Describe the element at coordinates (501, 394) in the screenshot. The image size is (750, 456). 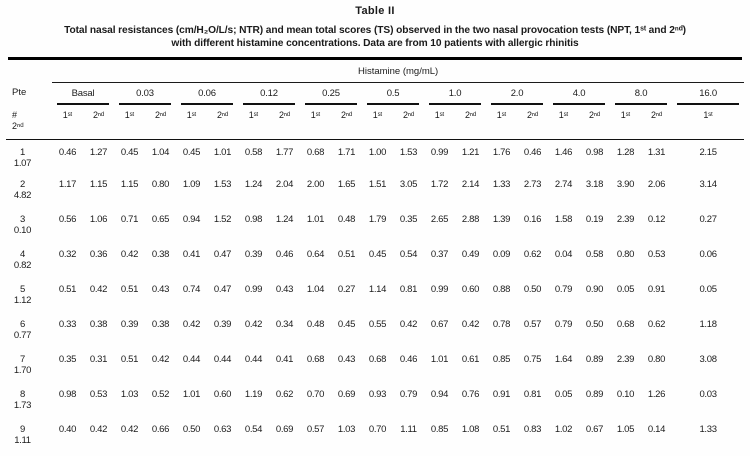
I see `value-cell: 0.91` at that location.